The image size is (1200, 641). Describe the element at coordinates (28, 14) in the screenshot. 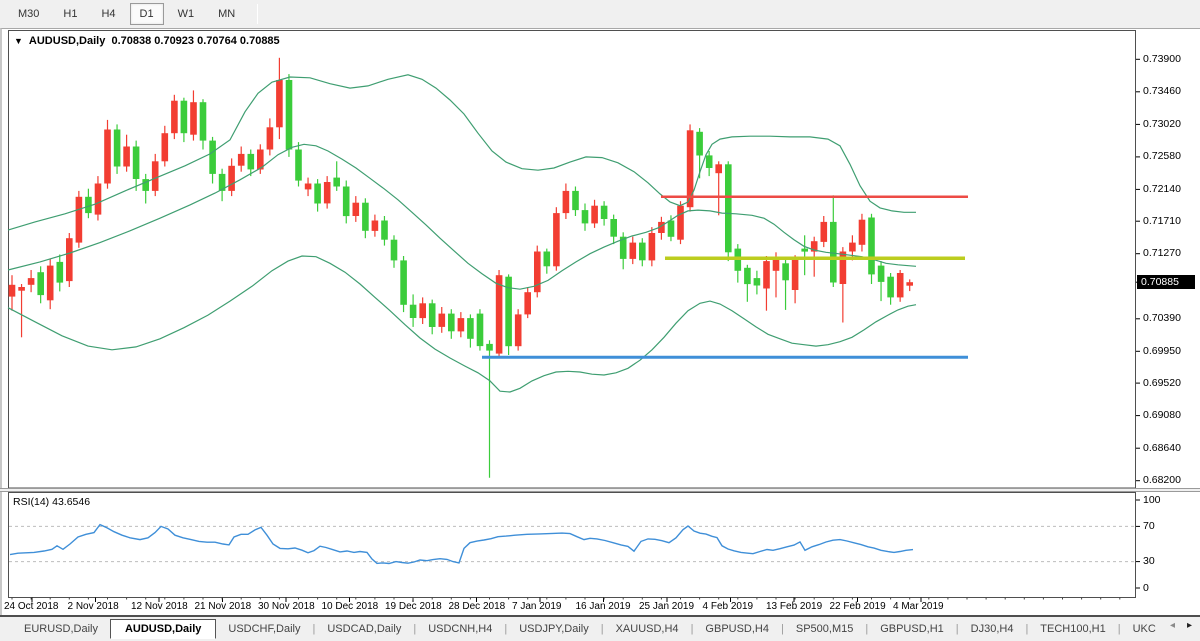

I see `timeframe-button-m30: M30` at that location.